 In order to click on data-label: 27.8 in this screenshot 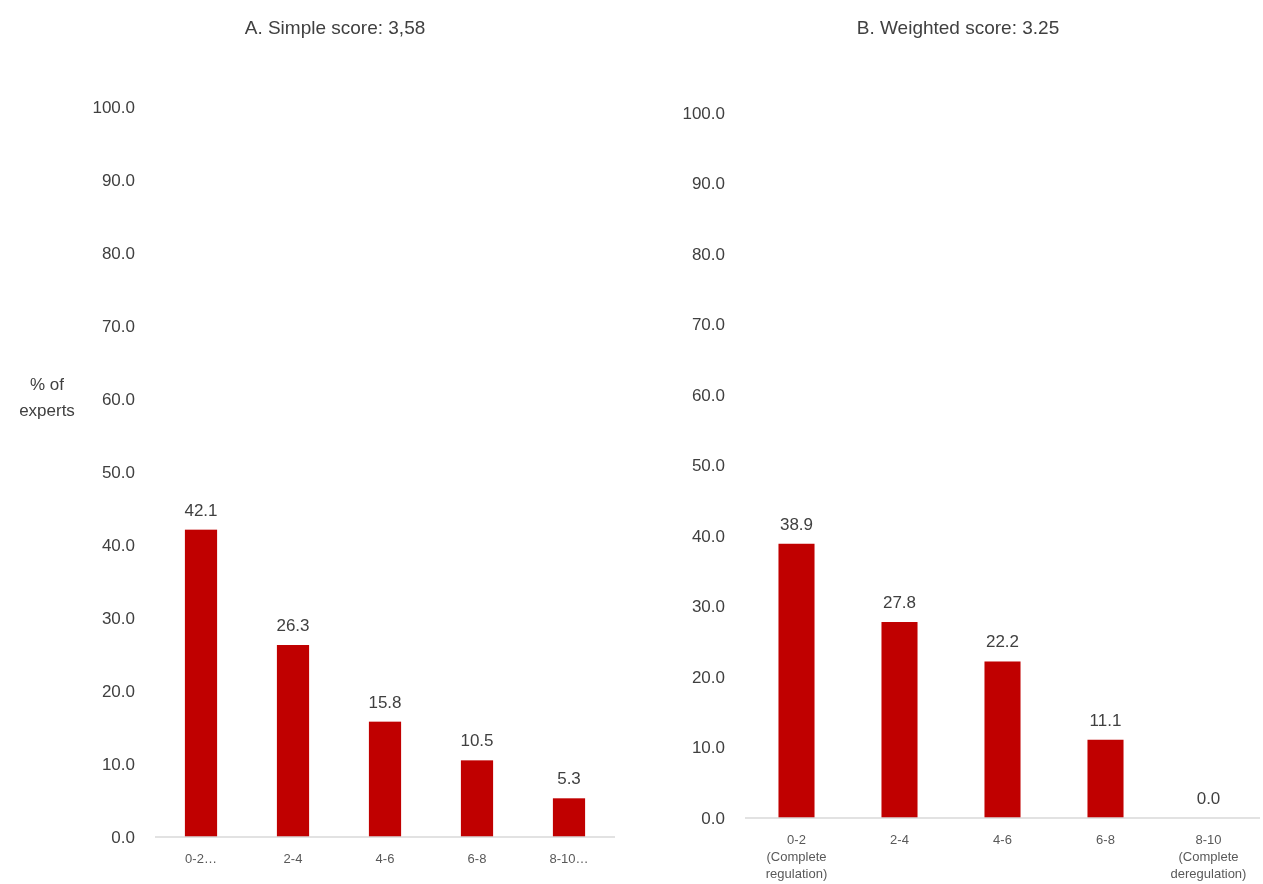, I will do `click(899, 603)`.